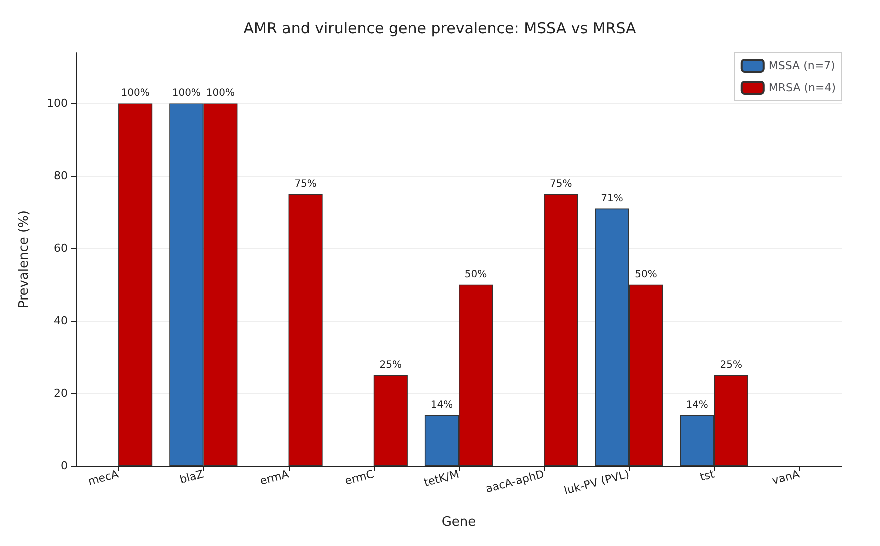 This screenshot has width=880, height=546. I want to click on y-tick-label: 80, so click(61, 176).